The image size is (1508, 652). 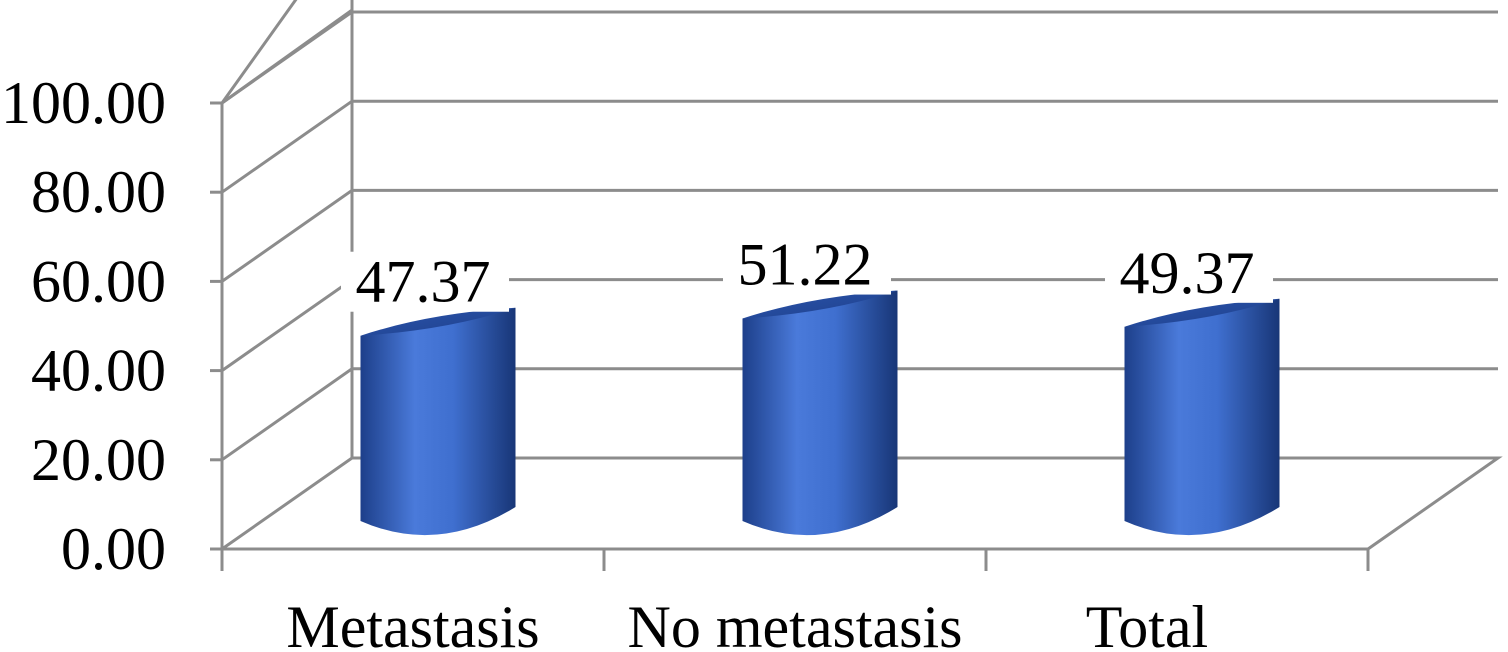 I want to click on wall-diagonal, so click(x=259, y=52).